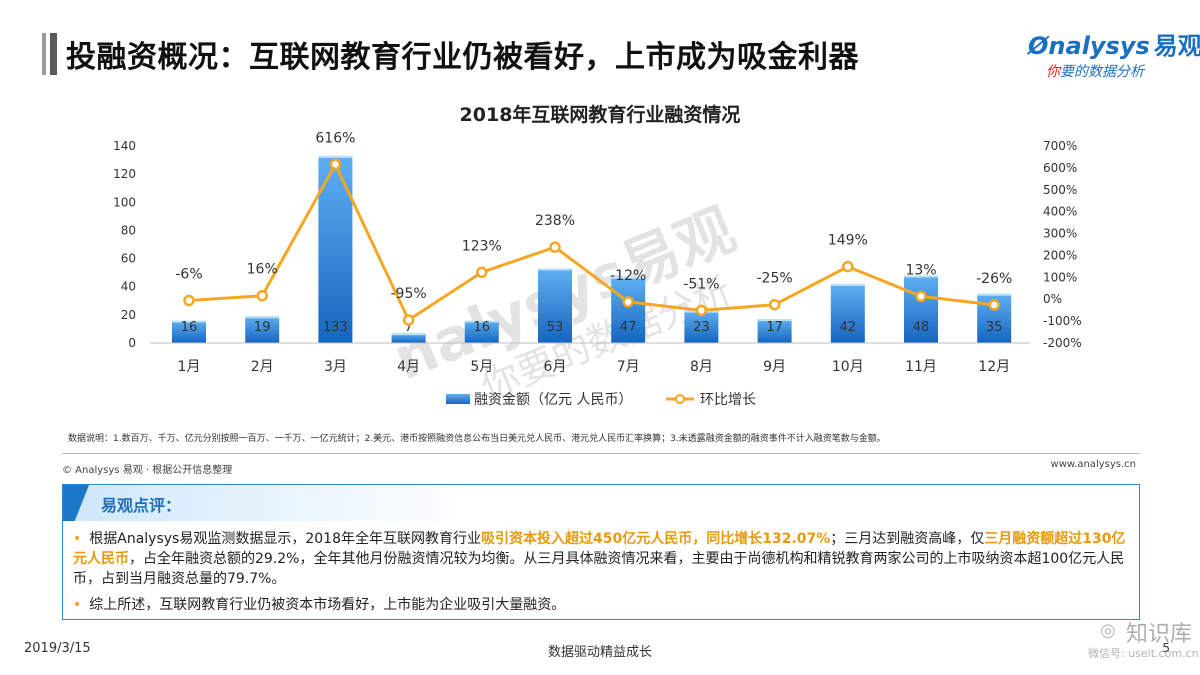  What do you see at coordinates (1060, 168) in the screenshot?
I see `right-axis-tick: 600%` at bounding box center [1060, 168].